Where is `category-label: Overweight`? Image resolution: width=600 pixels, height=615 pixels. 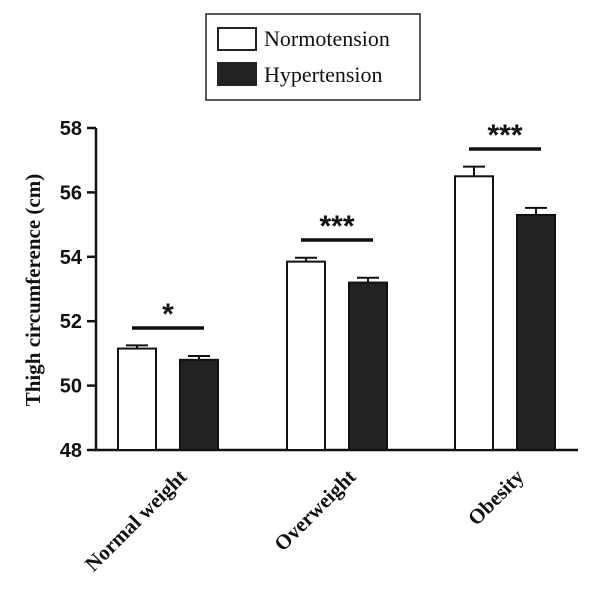
category-label: Overweight is located at coordinates (314, 510).